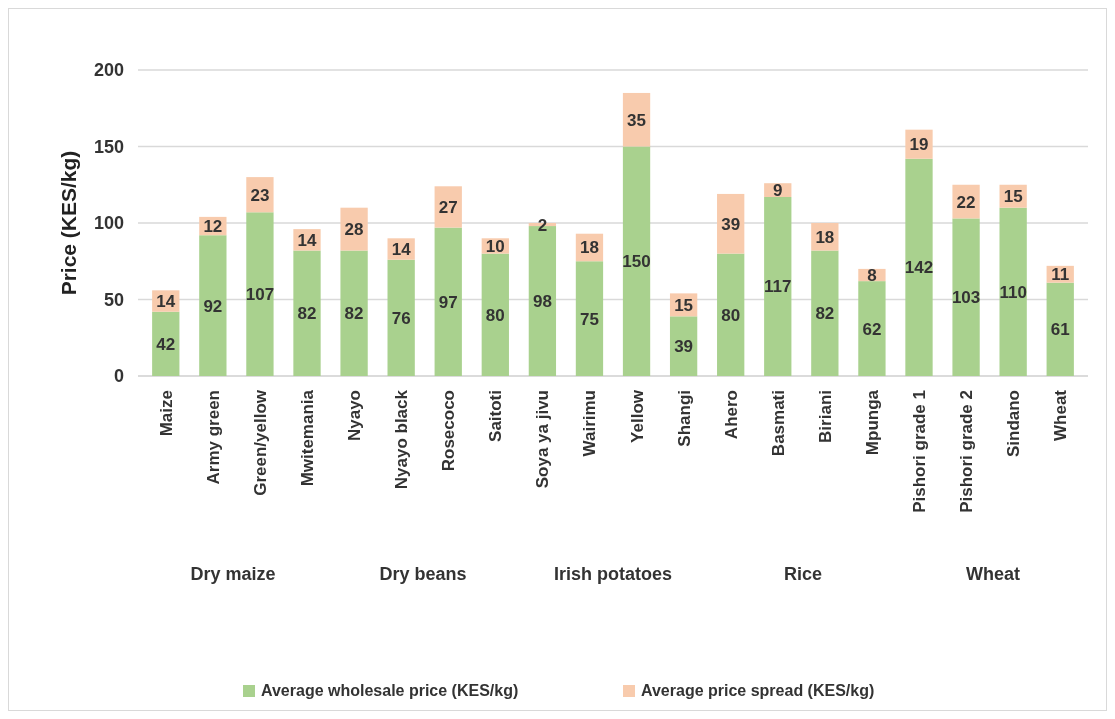 Image resolution: width=1115 pixels, height=719 pixels. I want to click on data-label: 110, so click(1013, 292).